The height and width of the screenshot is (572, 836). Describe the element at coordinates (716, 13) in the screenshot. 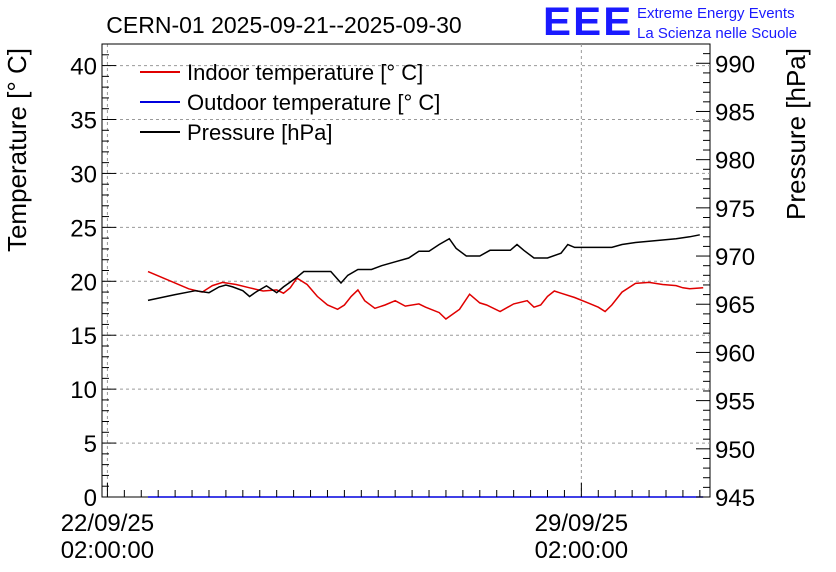

I see `brand-line-1: Extreme Energy Events` at that location.